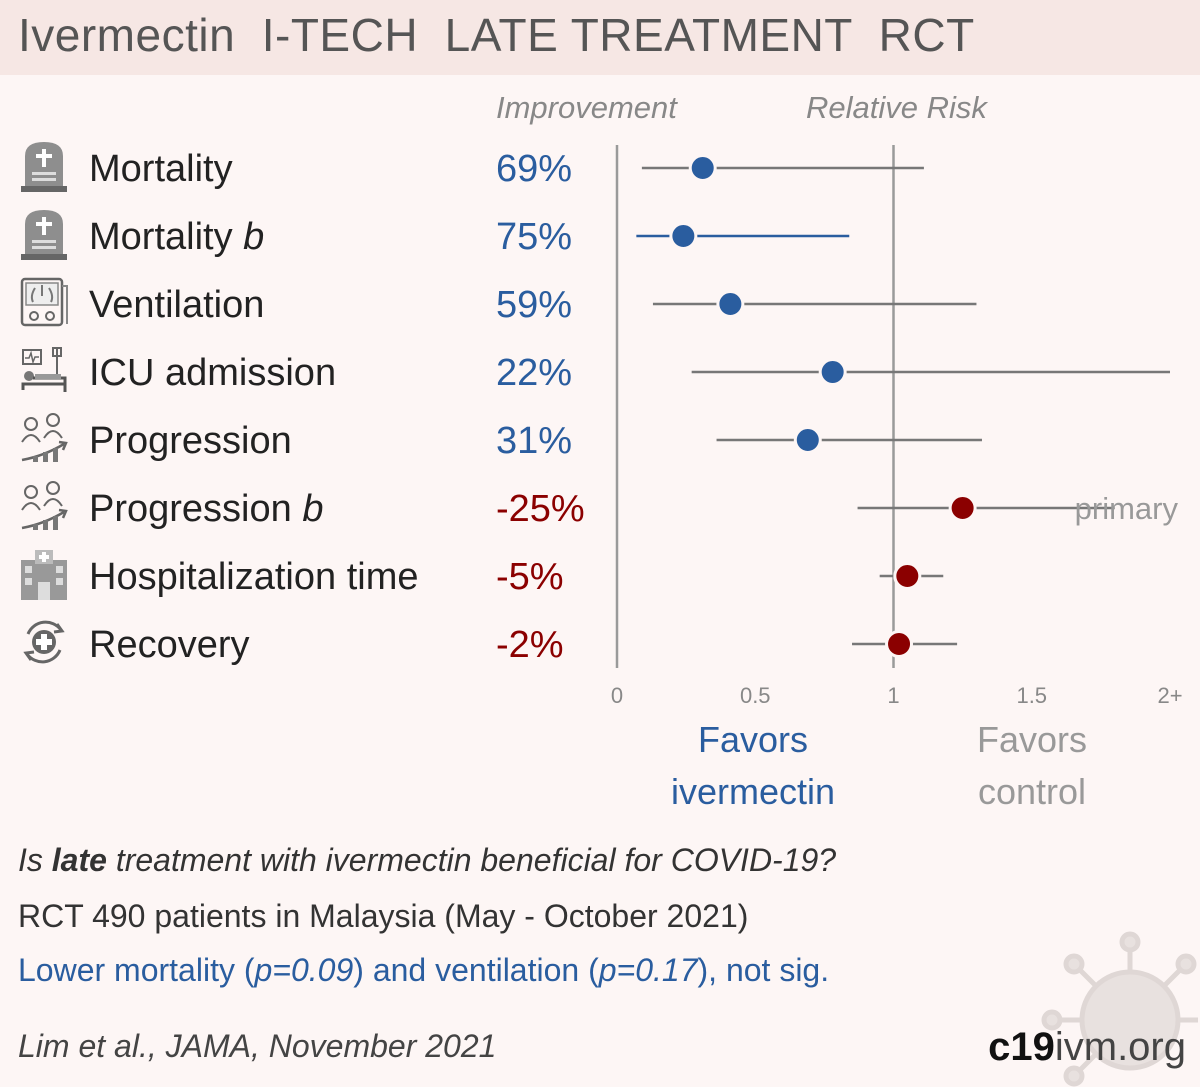 This screenshot has width=1200, height=1087. I want to click on favors-left-line2: ivermectin, so click(753, 791).